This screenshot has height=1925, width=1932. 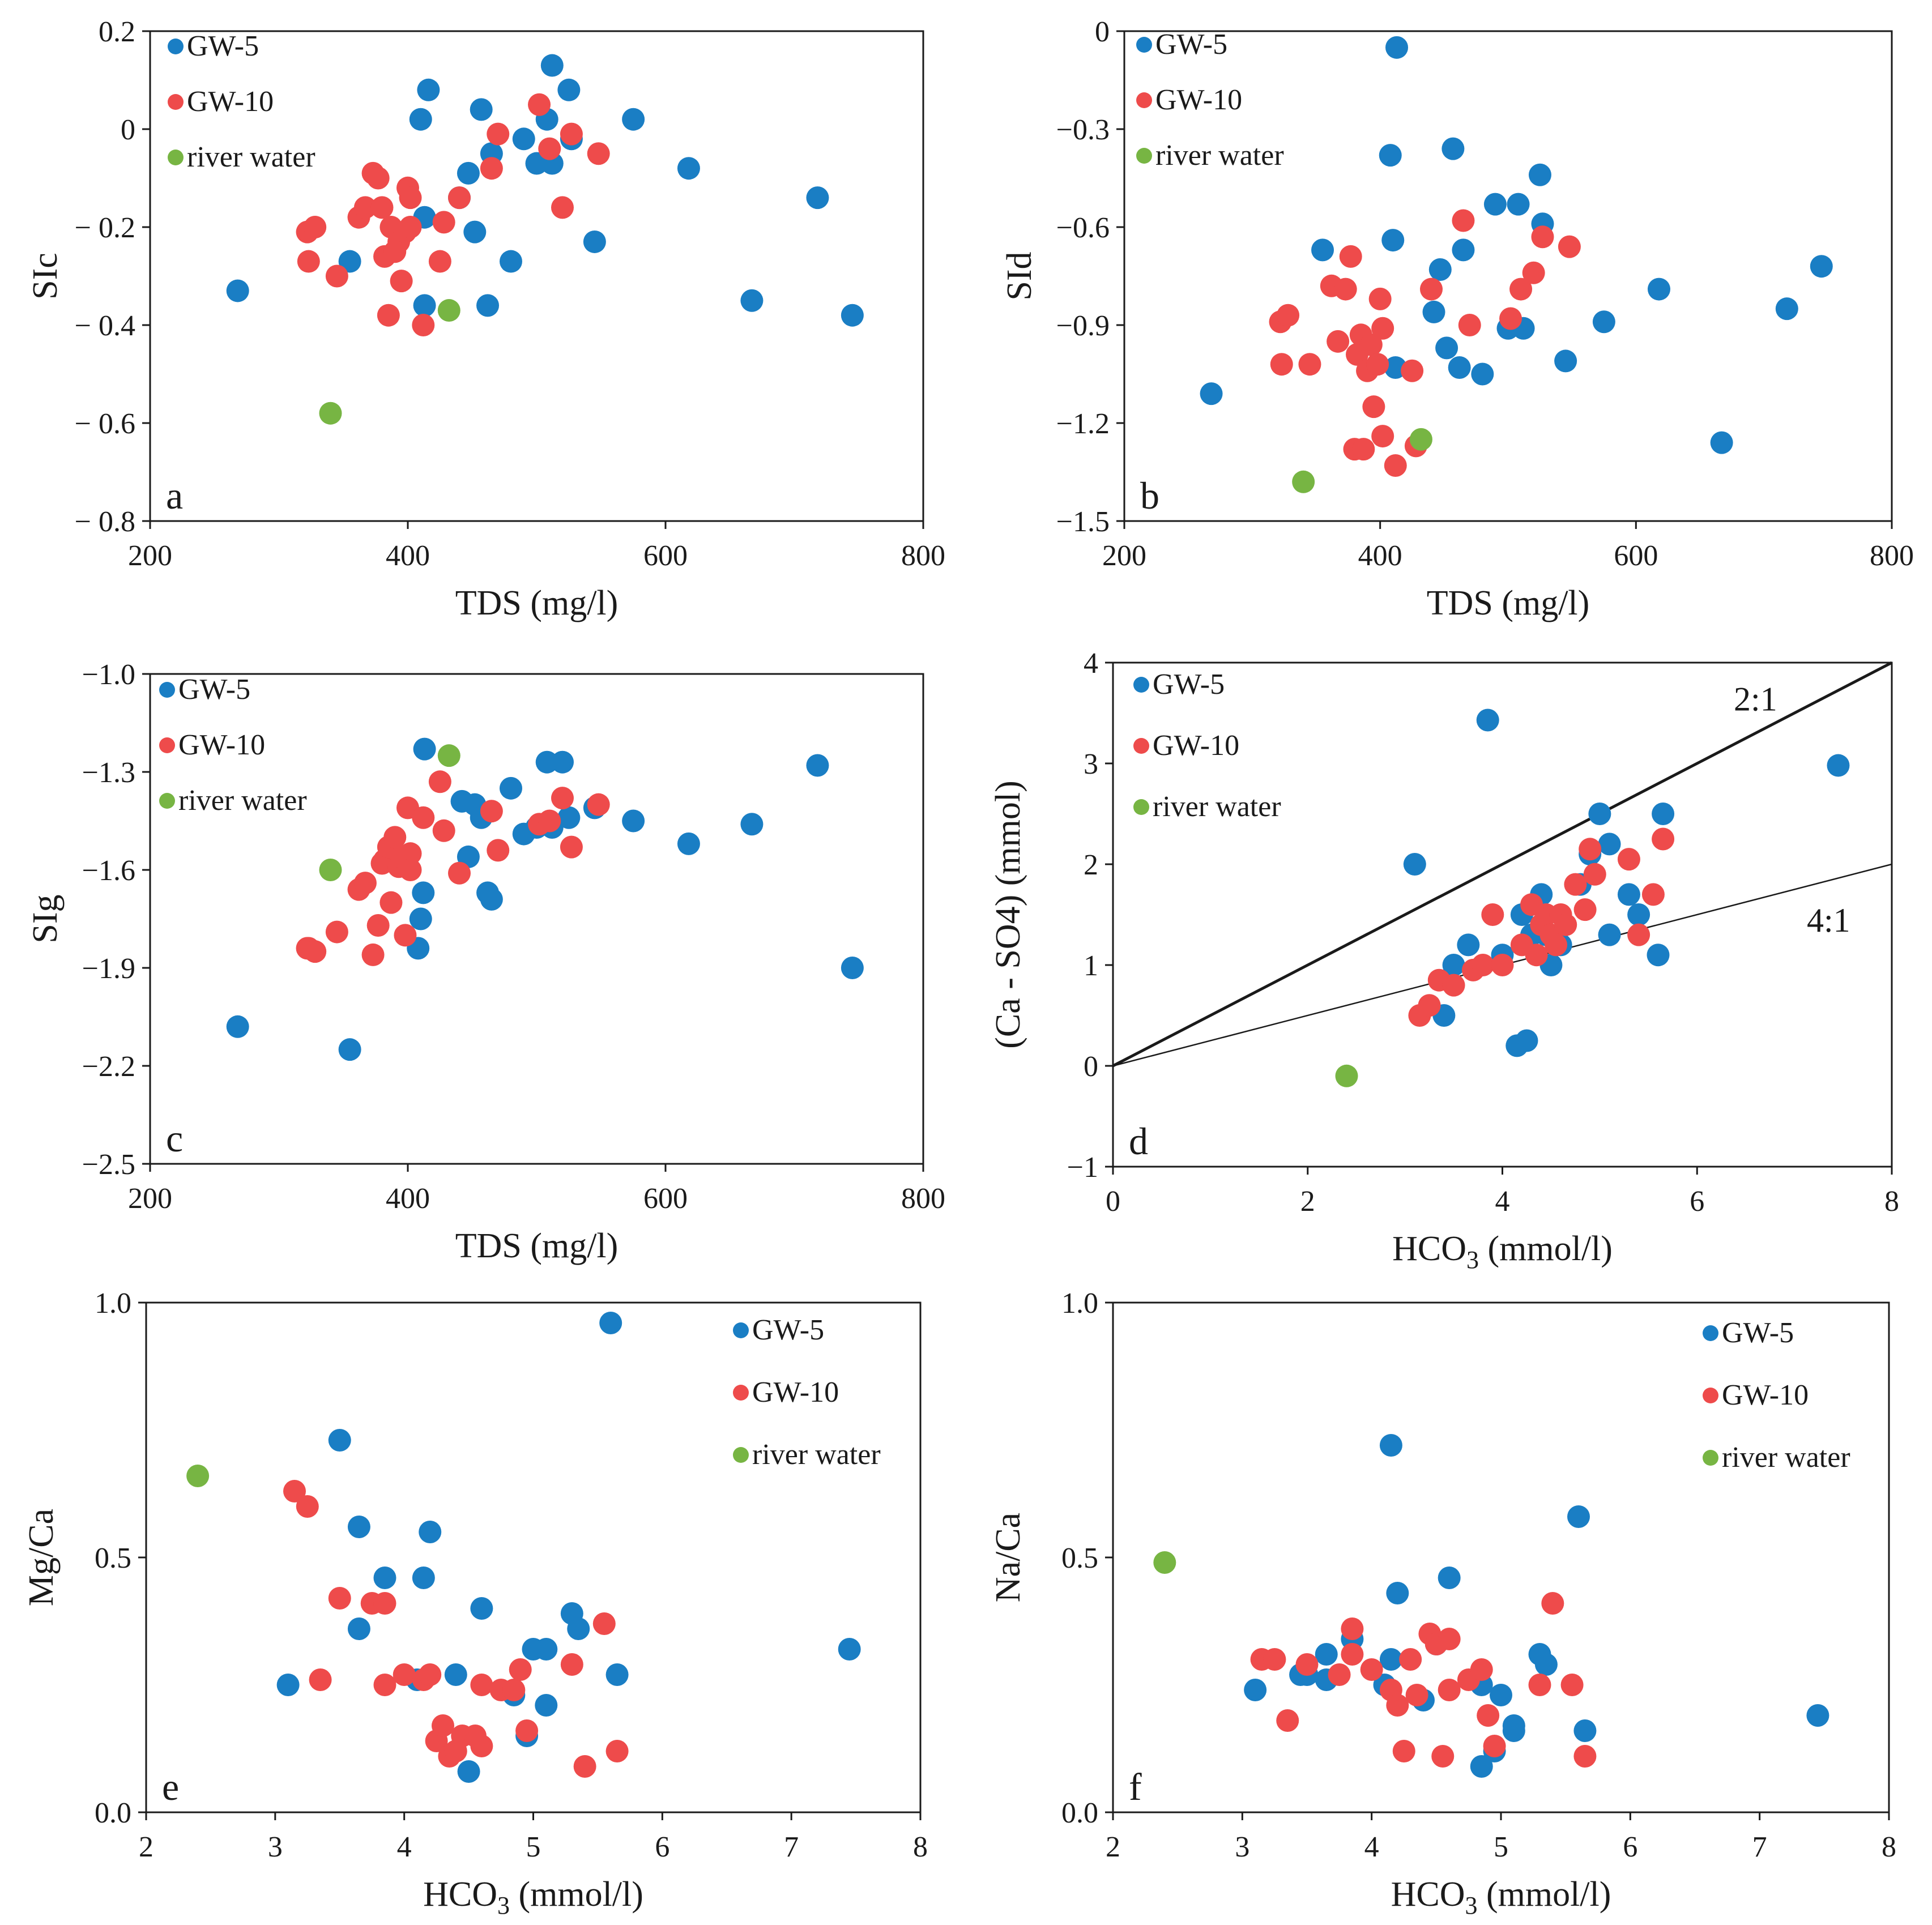 What do you see at coordinates (791, 1847) in the screenshot?
I see `x-tick-label: 7` at bounding box center [791, 1847].